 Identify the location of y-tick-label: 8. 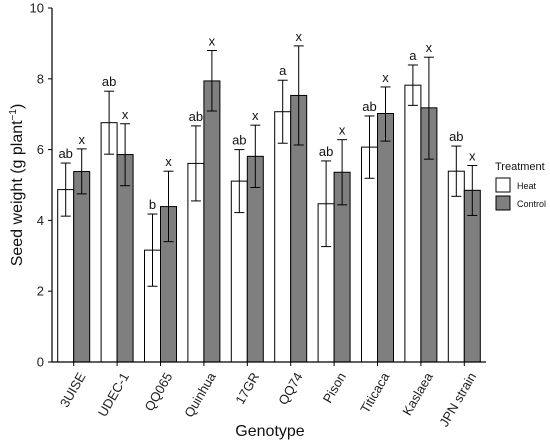
(40, 78).